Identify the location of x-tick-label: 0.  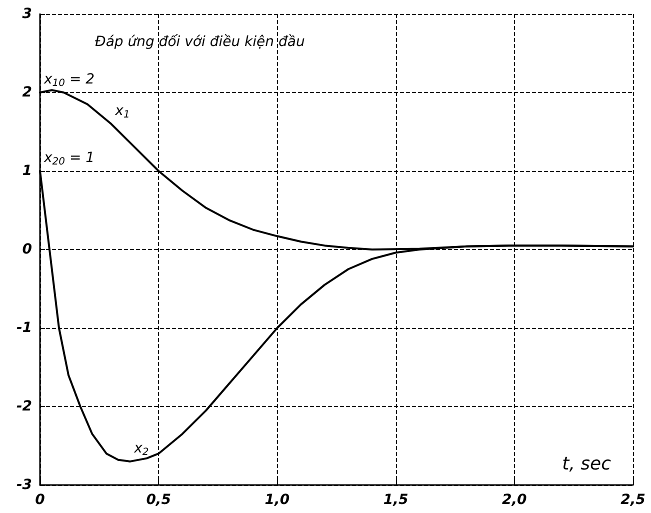
(40, 500).